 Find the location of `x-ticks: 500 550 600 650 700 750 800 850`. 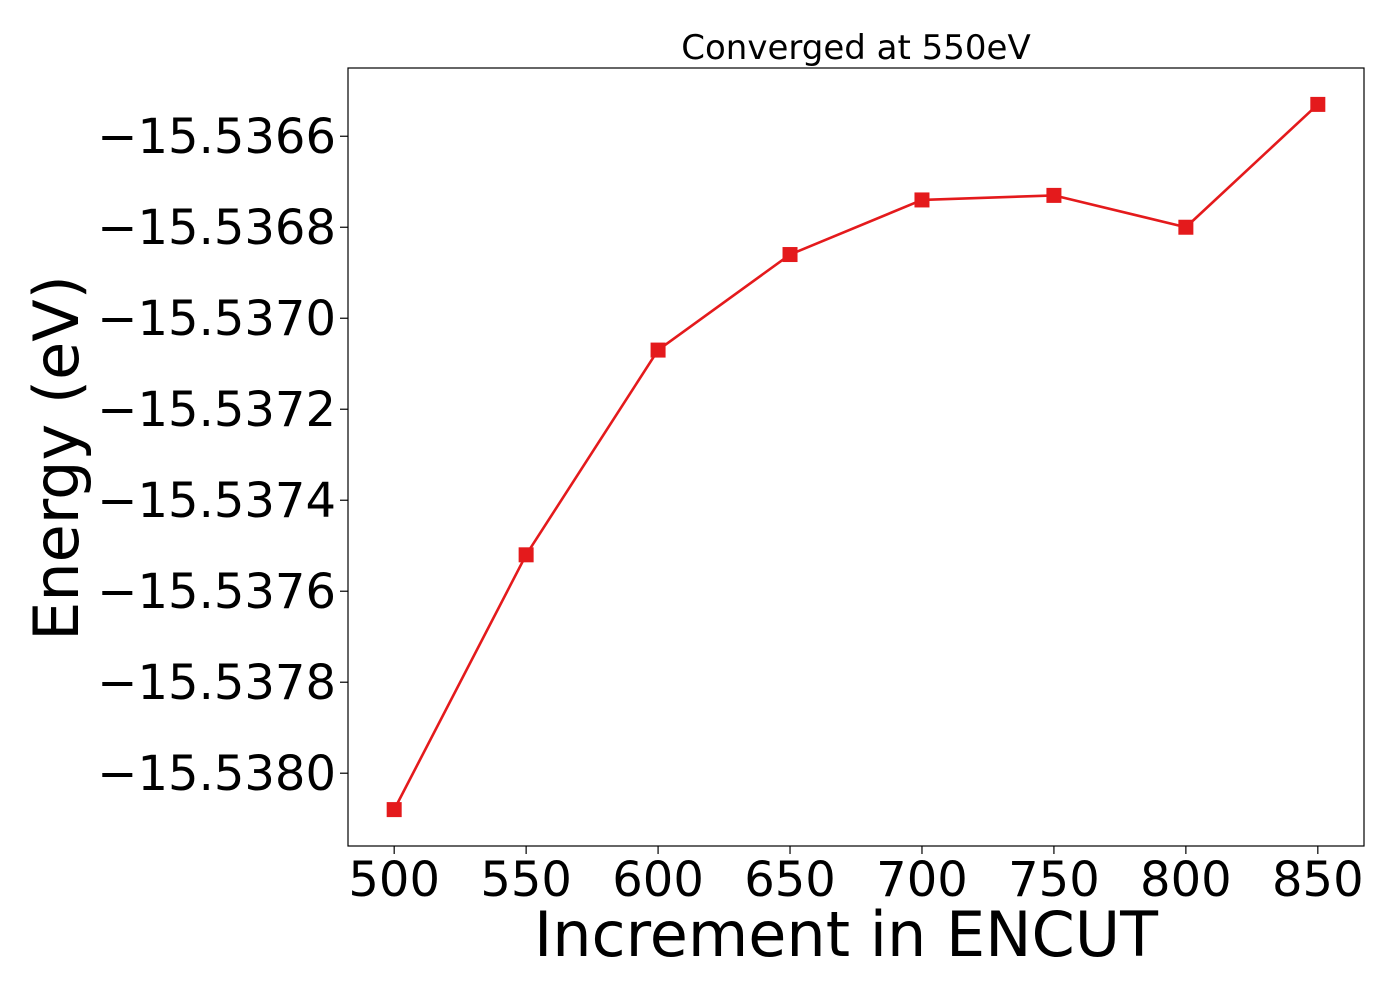

x-ticks: 500 550 600 650 700 750 800 850 is located at coordinates (856, 877).